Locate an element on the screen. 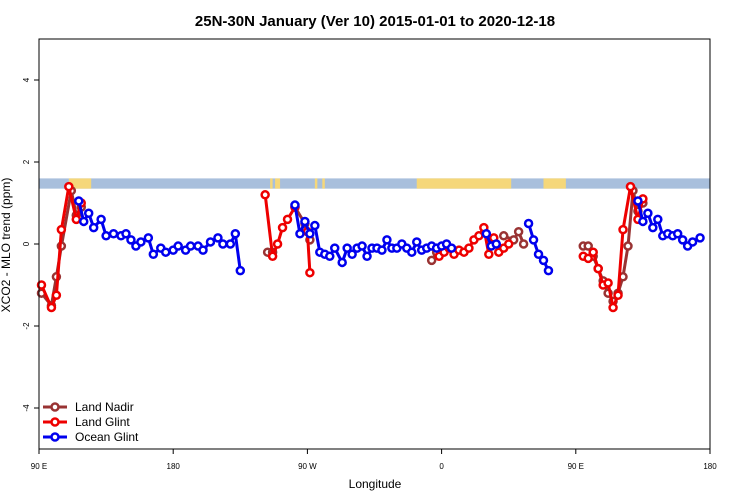  x-tick-label: 90 E is located at coordinates (39, 466).